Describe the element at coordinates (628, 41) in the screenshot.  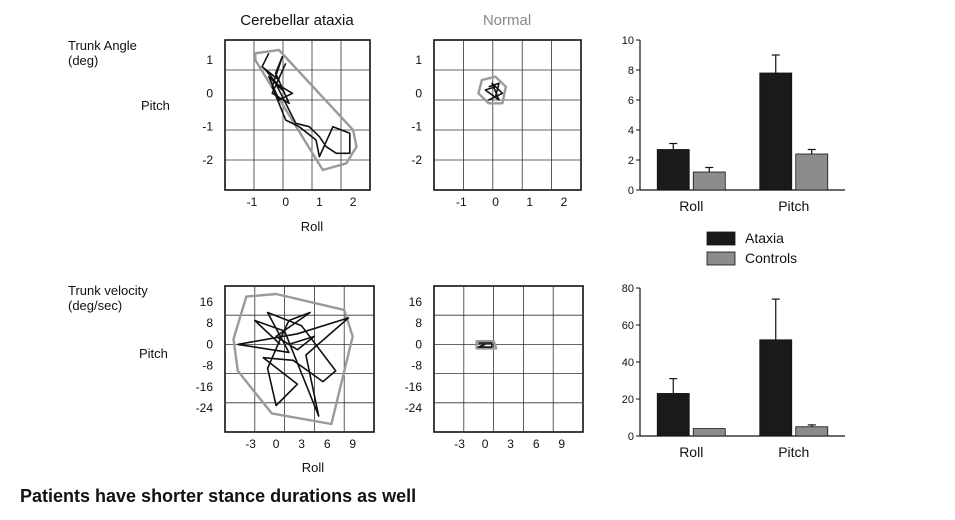
I see `y-tick-label: 10` at that location.